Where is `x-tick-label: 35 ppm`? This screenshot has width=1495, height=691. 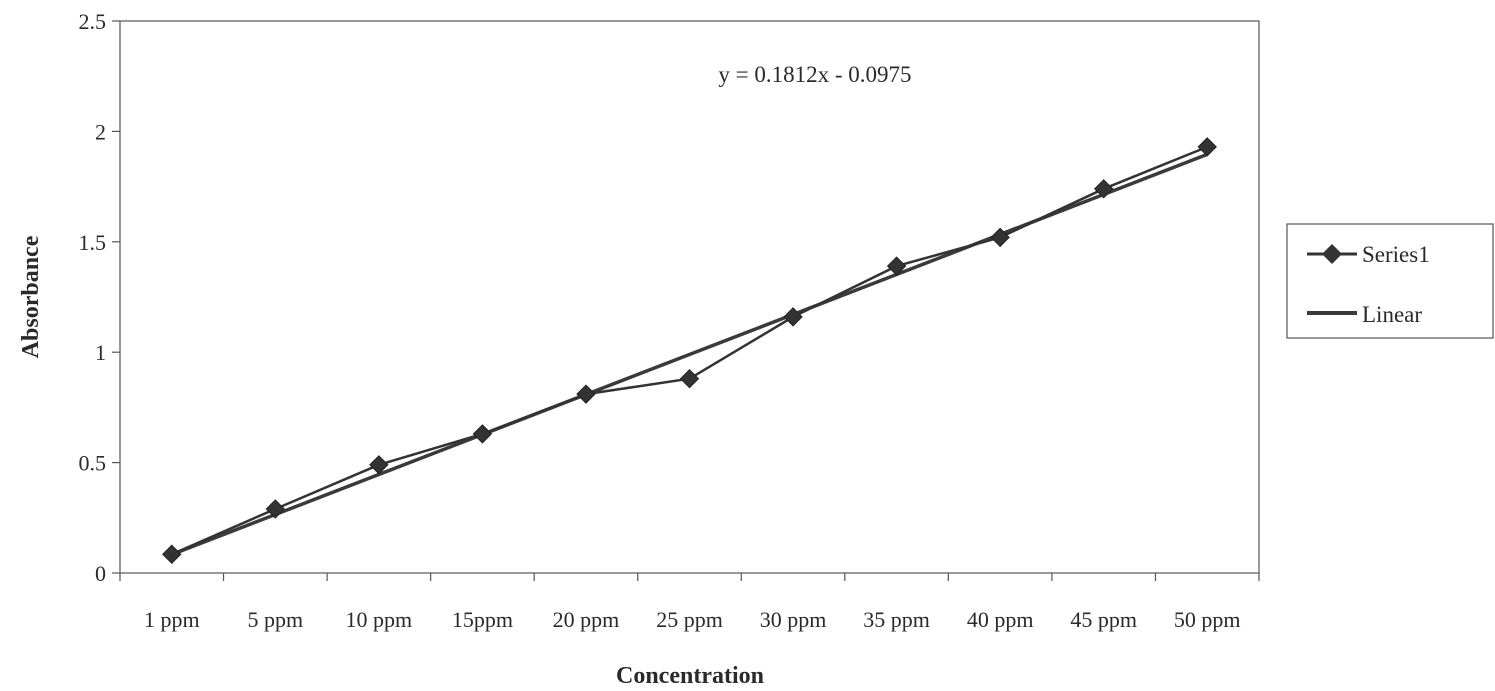
x-tick-label: 35 ppm is located at coordinates (896, 619).